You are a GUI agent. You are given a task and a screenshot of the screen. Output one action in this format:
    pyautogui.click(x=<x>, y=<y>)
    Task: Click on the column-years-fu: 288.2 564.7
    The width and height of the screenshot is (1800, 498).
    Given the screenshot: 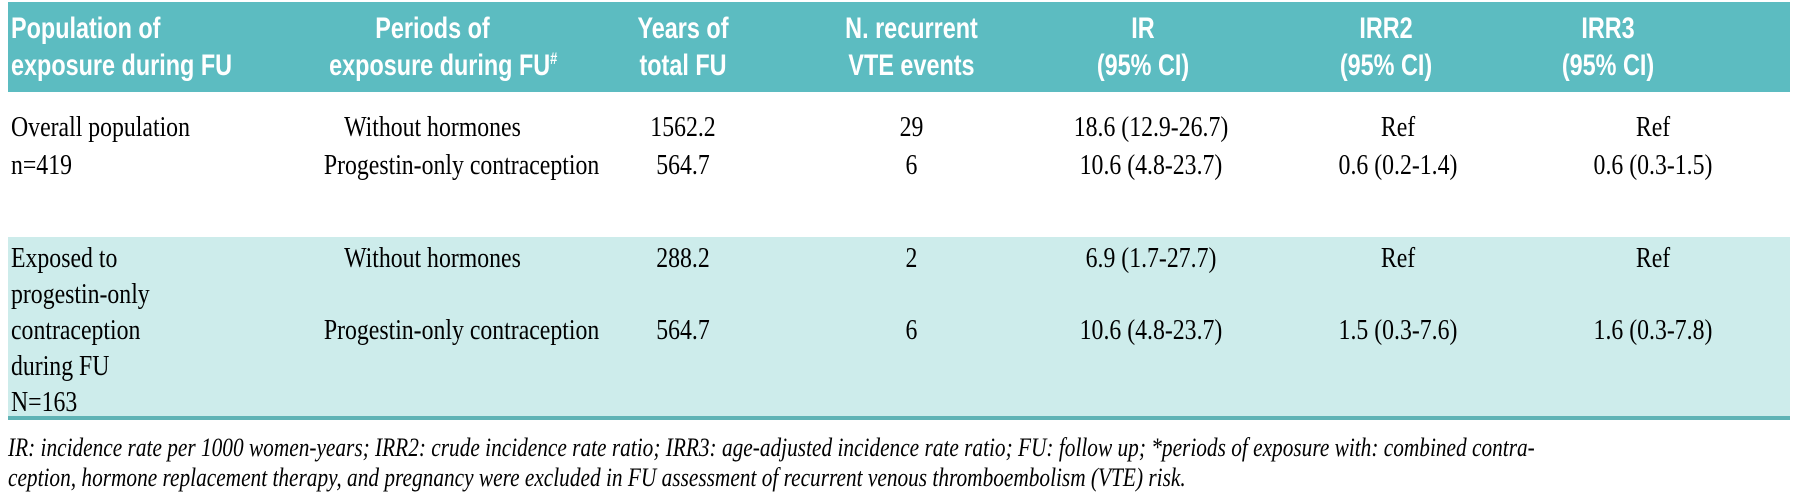 What is the action you would take?
    pyautogui.click(x=683, y=330)
    